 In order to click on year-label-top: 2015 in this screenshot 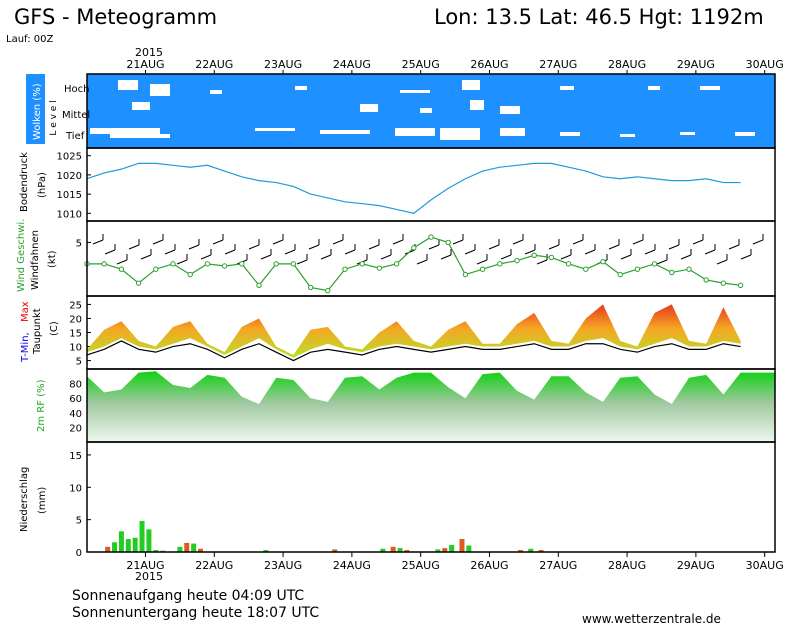, I will do `click(149, 52)`.